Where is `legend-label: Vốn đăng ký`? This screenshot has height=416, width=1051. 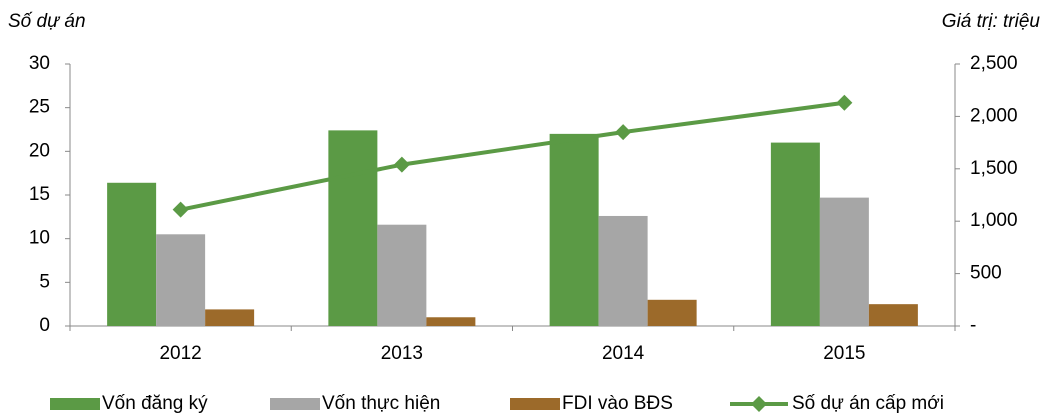 legend-label: Vốn đăng ký is located at coordinates (155, 403).